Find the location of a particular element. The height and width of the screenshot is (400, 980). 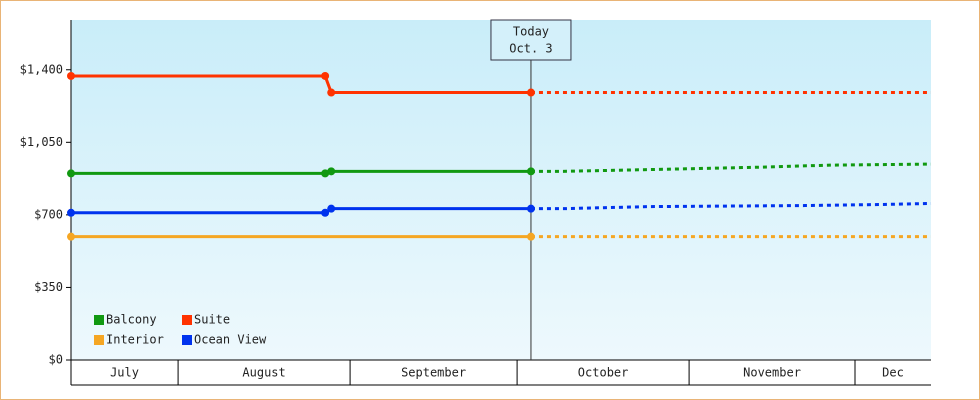

x-band-label: August is located at coordinates (263, 373).